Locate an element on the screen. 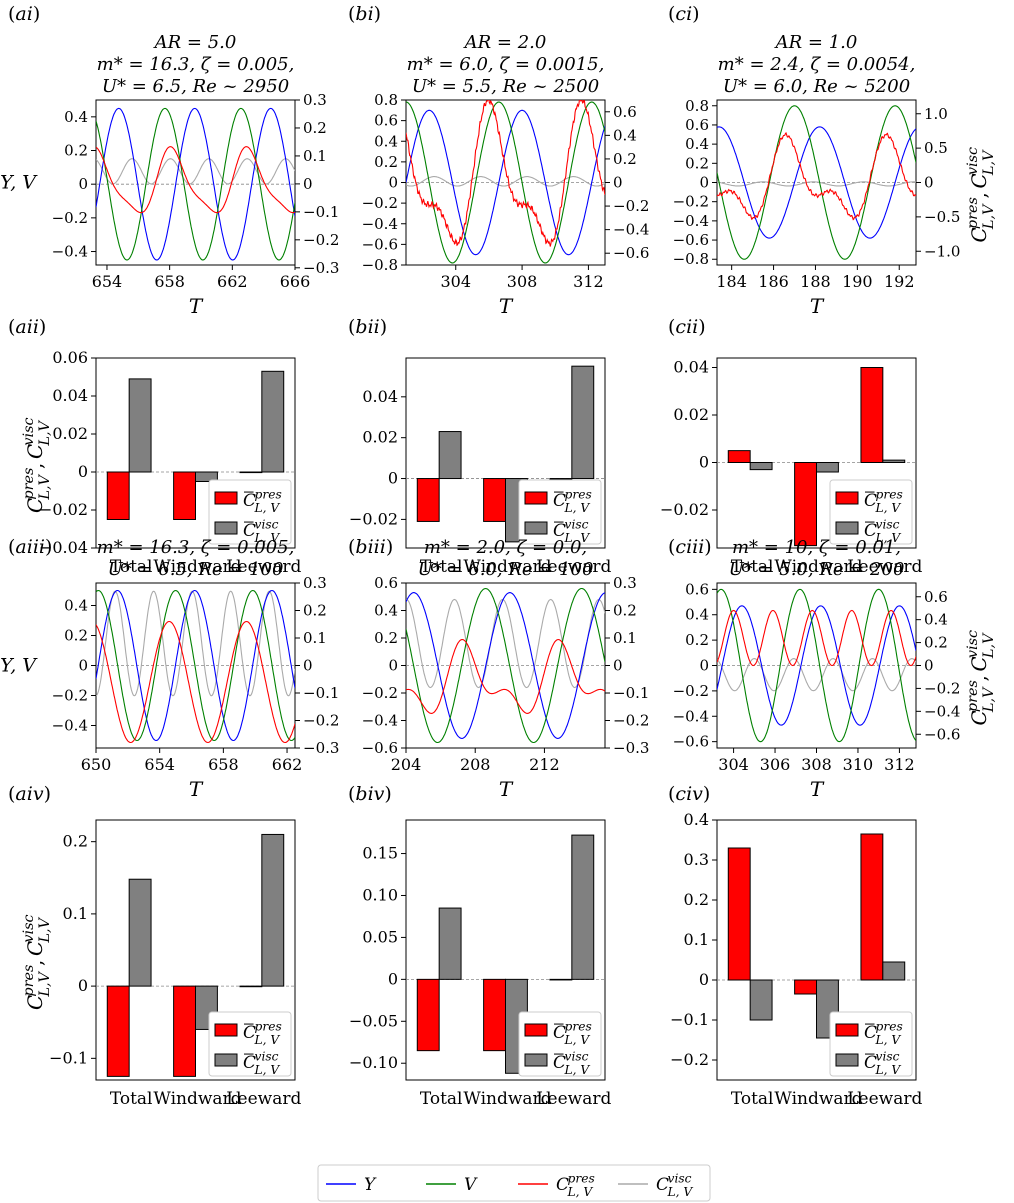  x-tick-label: 188 is located at coordinates (815, 281).